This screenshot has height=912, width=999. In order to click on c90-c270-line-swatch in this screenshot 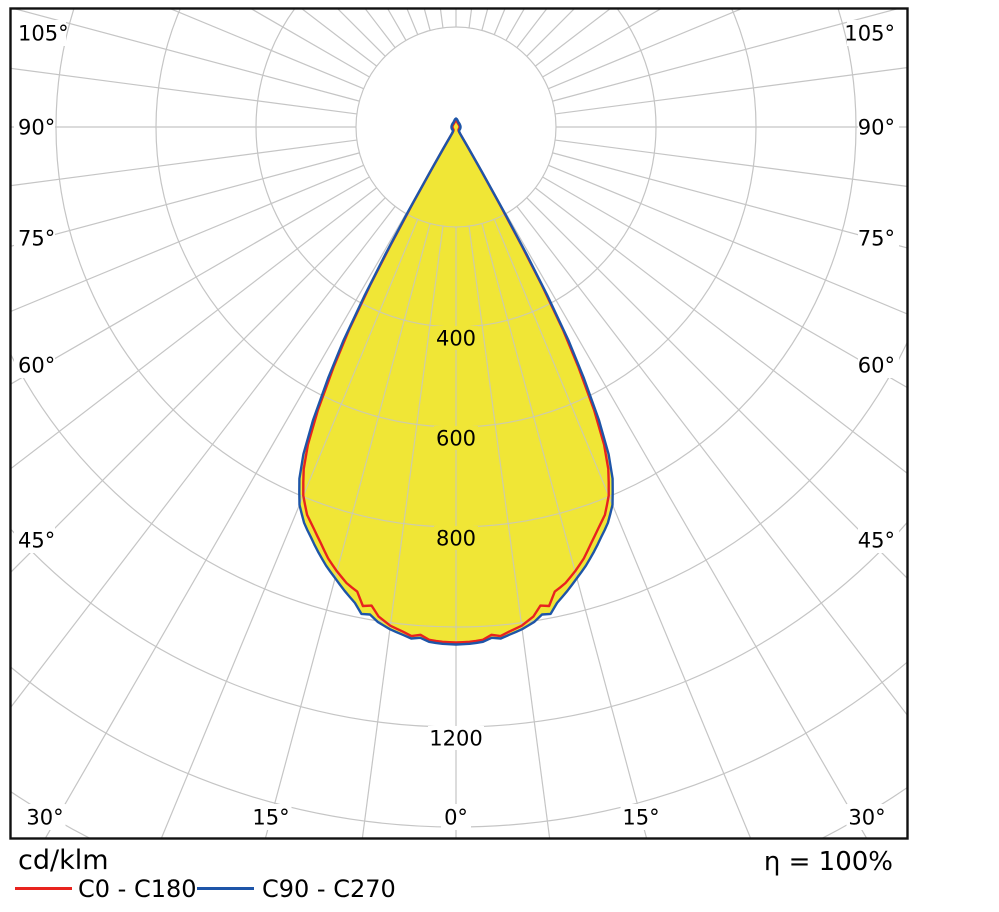, I will do `click(225, 888)`.